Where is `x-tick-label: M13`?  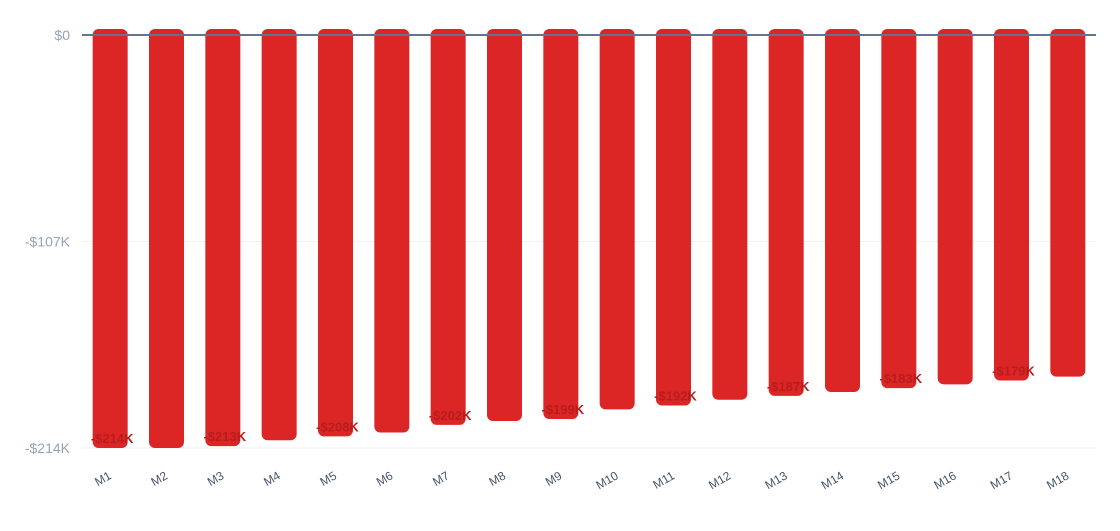
x-tick-label: M13 is located at coordinates (775, 480).